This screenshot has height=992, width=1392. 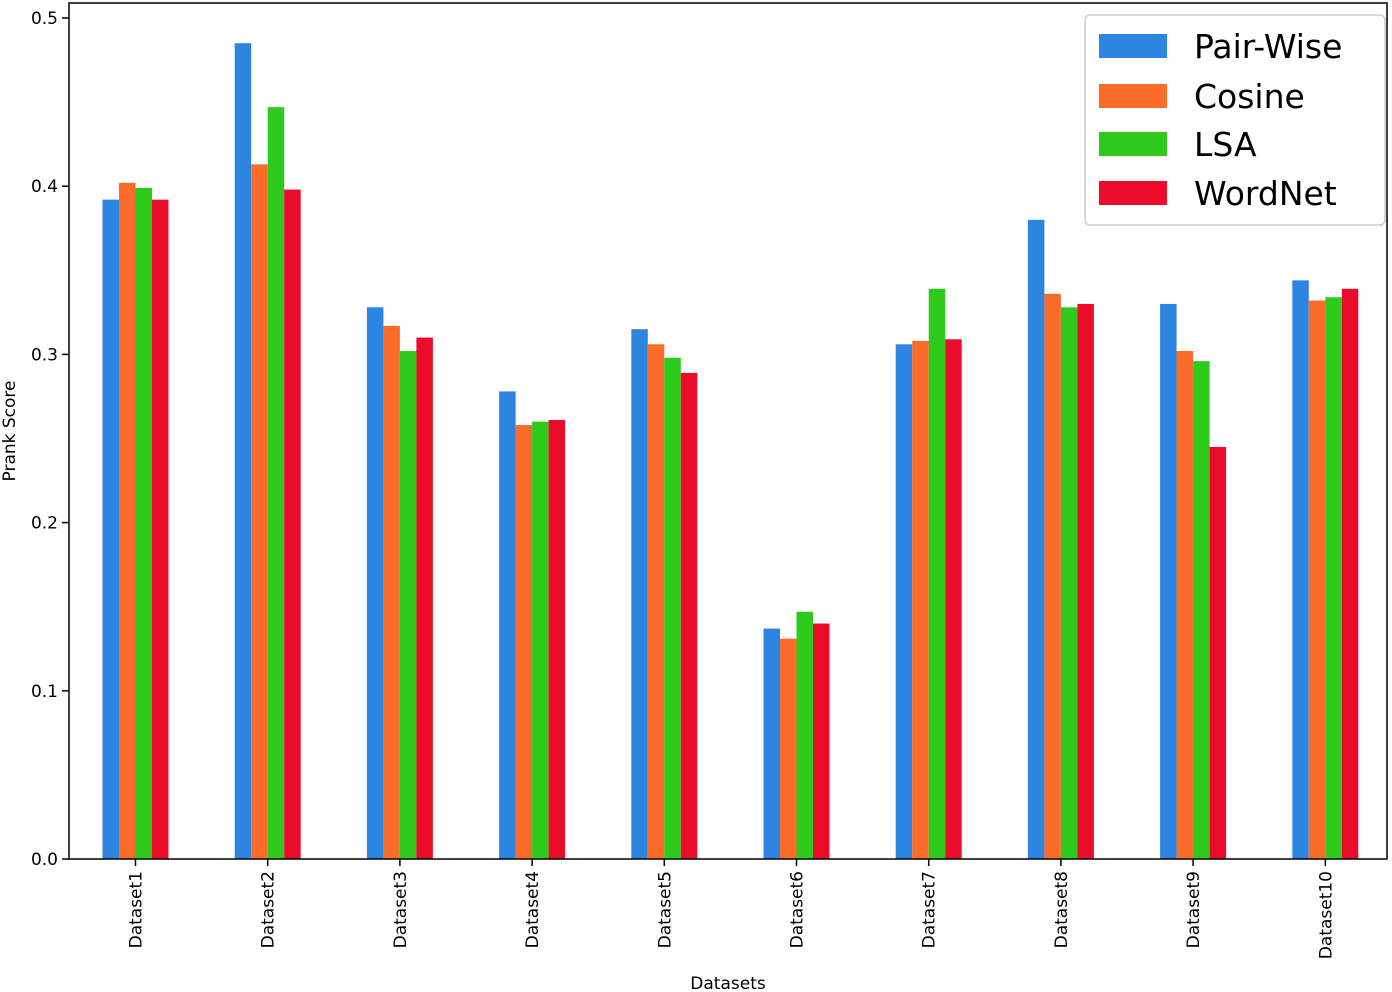 I want to click on x-tick-label: Dataset3, so click(x=401, y=909).